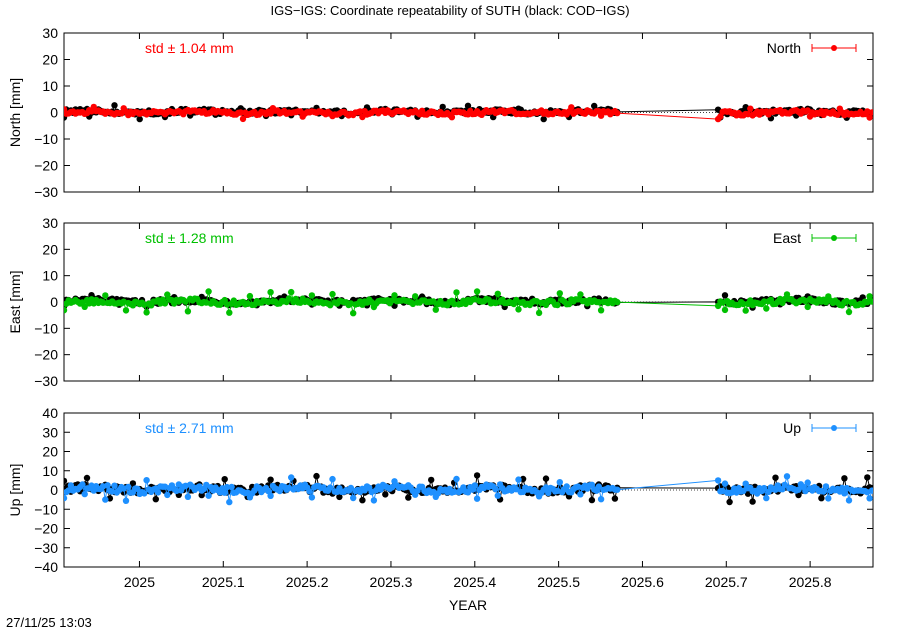 The height and width of the screenshot is (630, 900). I want to click on x-tick-label: 2025.4, so click(474, 582).